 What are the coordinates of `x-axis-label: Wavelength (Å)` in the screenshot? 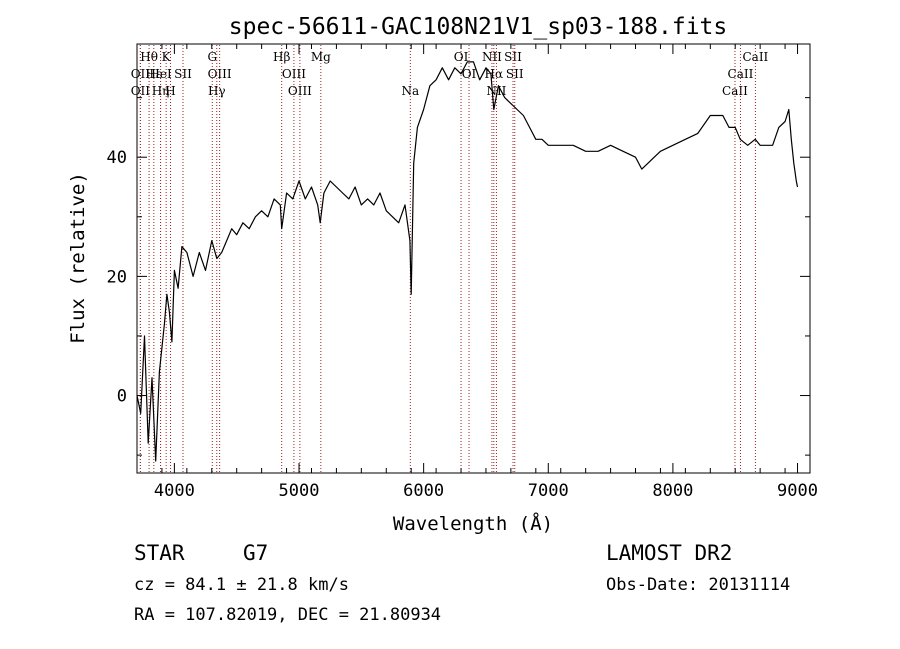 It's located at (473, 523).